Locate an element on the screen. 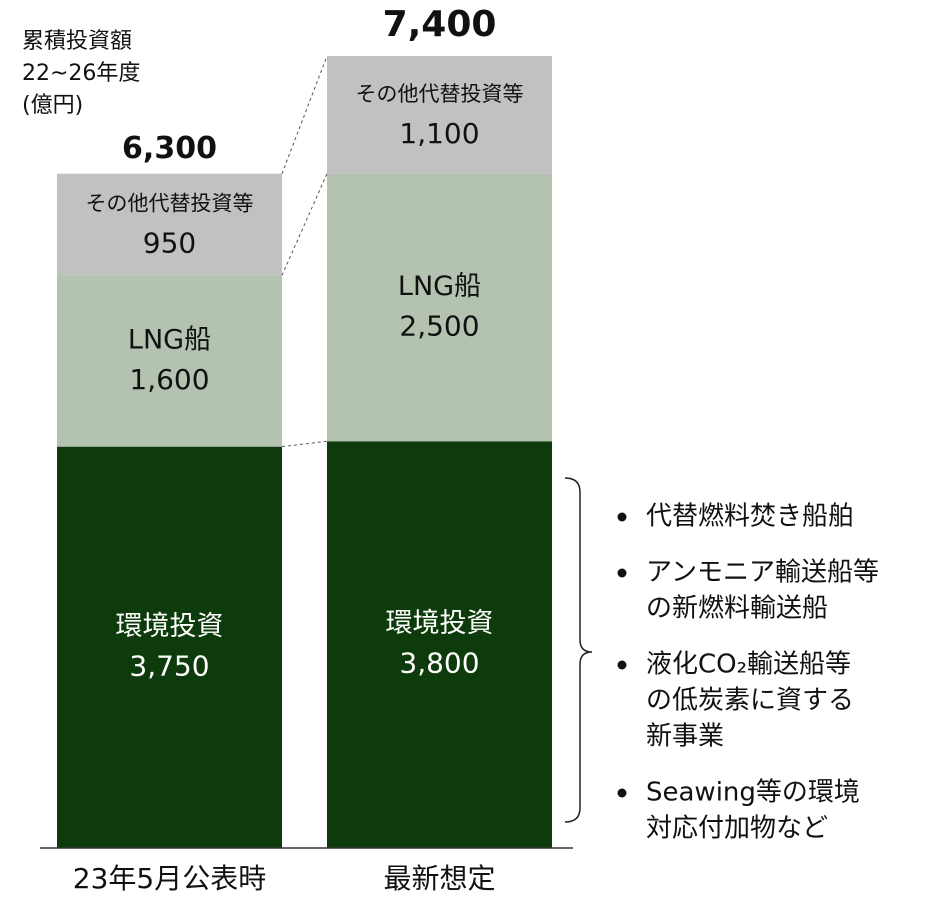  bullet-text: の低炭素に資する is located at coordinates (750, 701).